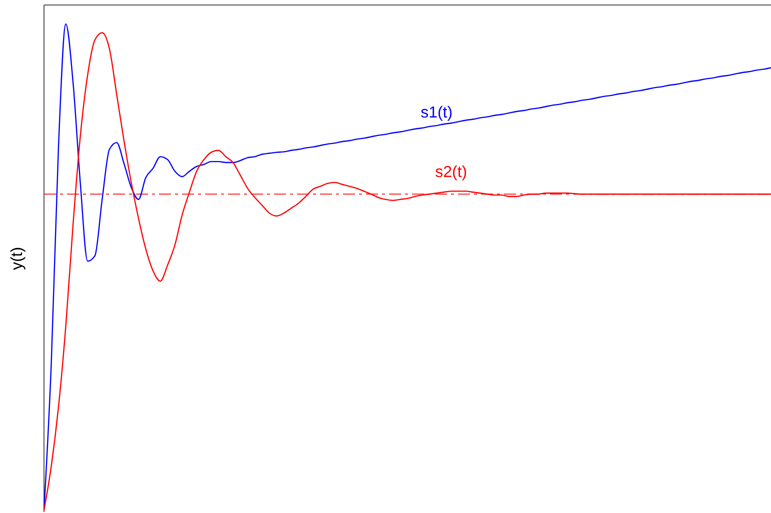 The height and width of the screenshot is (513, 771). Describe the element at coordinates (17, 258) in the screenshot. I see `y-axis-title: y(t)` at that location.